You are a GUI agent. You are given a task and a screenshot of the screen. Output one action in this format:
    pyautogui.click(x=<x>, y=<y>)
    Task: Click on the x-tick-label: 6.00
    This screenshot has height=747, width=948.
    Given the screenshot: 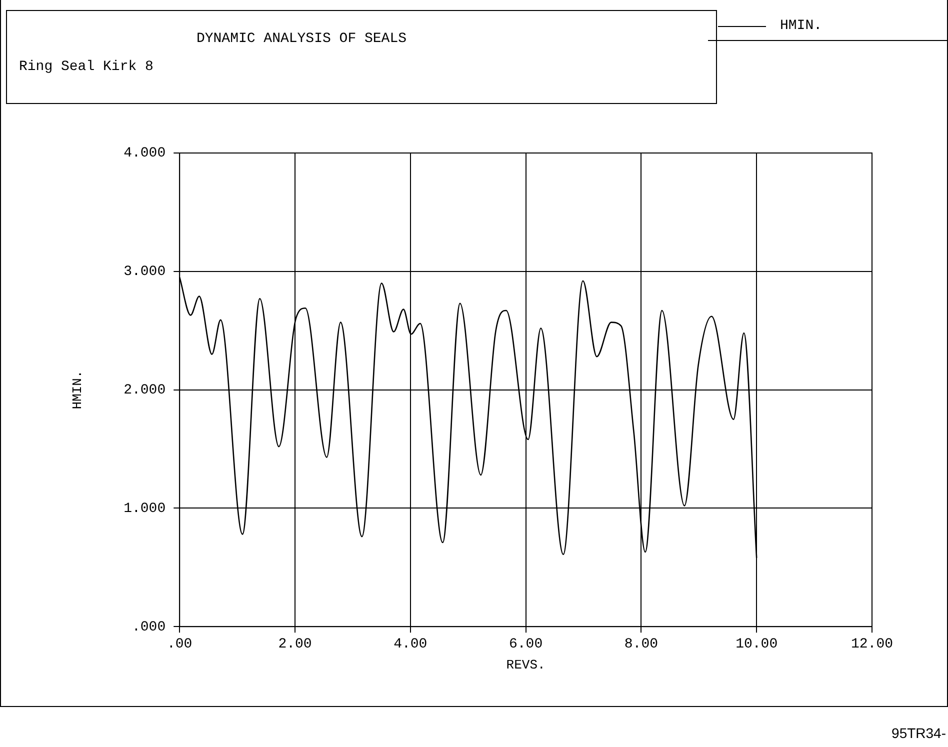 What is the action you would take?
    pyautogui.click(x=526, y=644)
    